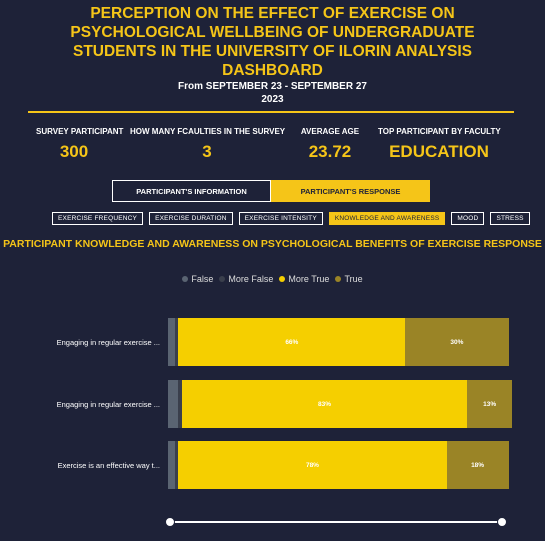  I want to click on bar-segment-true: 30%, so click(456, 342).